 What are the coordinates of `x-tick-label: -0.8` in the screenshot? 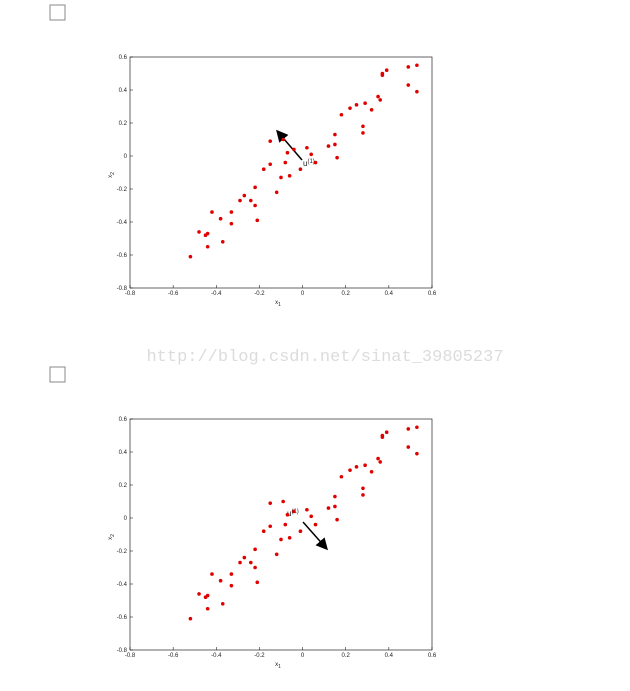 It's located at (130, 656).